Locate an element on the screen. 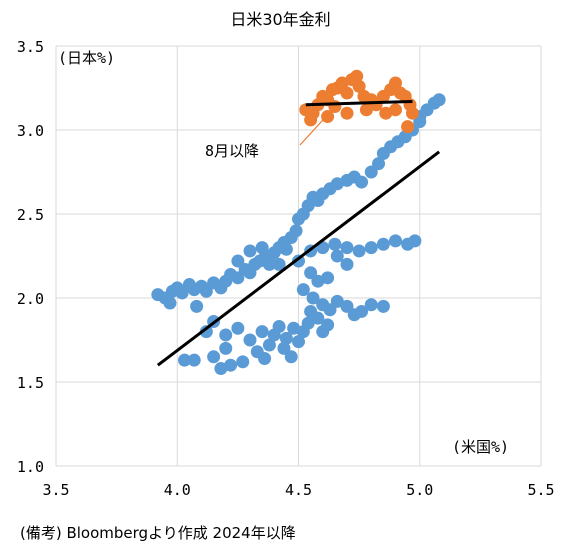 Image resolution: width=561 pixels, height=550 pixels. y-tick-label: 3.0 is located at coordinates (30, 131).